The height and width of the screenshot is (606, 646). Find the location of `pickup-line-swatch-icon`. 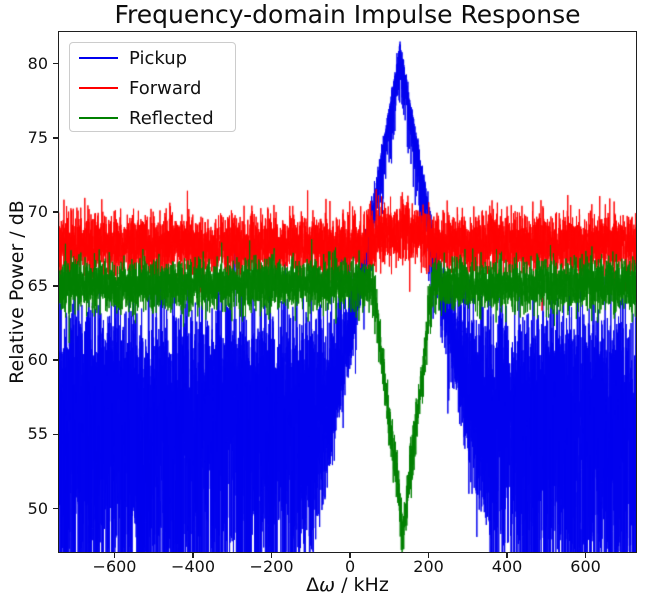

pickup-line-swatch-icon is located at coordinates (98, 58).